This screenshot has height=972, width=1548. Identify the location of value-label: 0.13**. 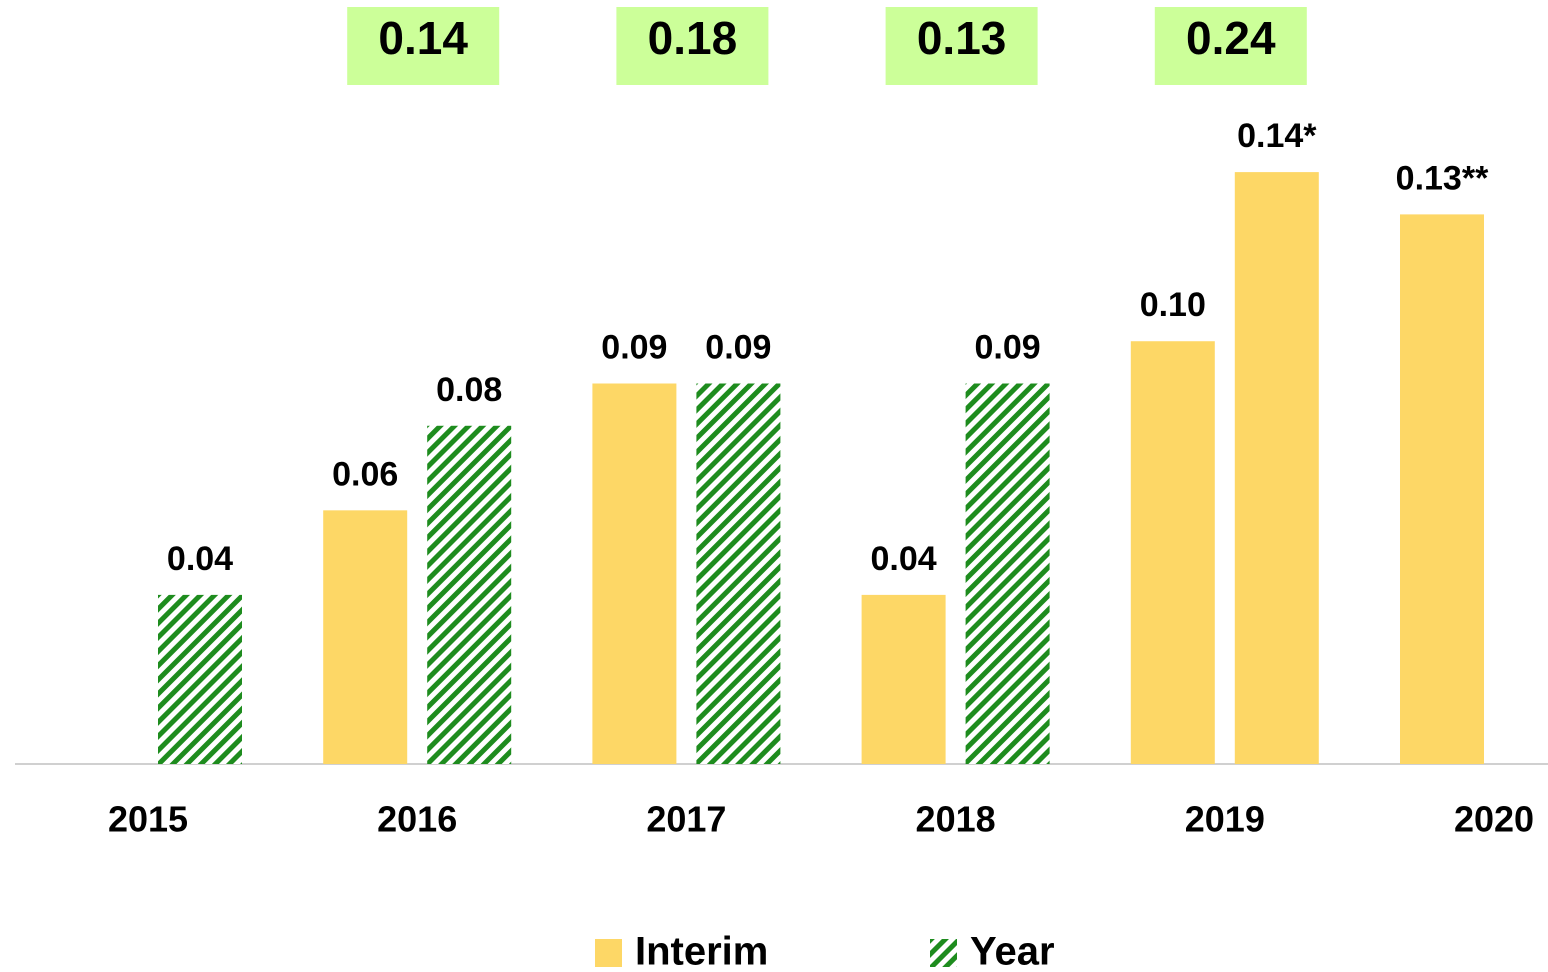
(1442, 178).